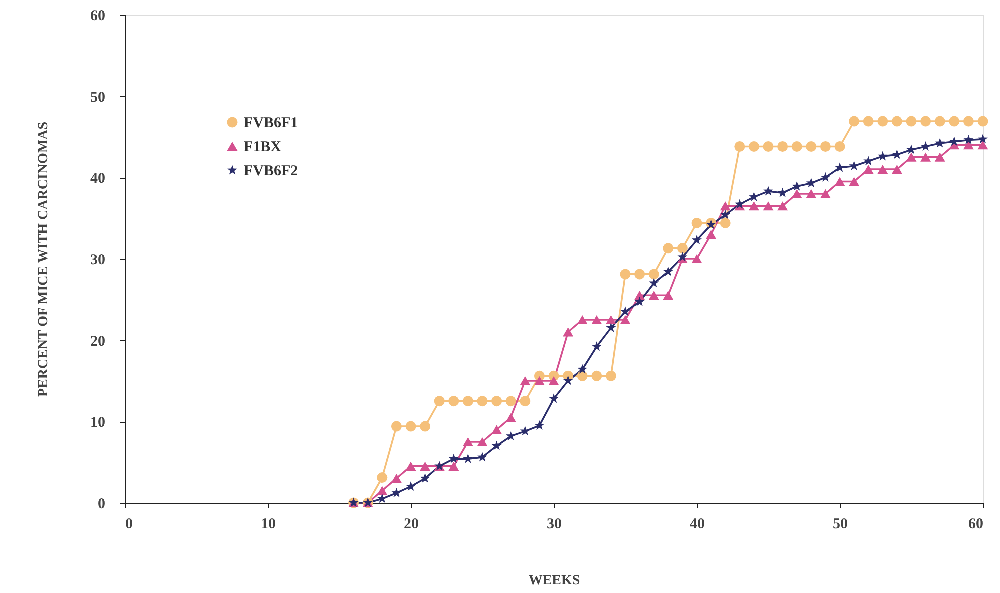 This screenshot has height=593, width=1000. Describe the element at coordinates (697, 524) in the screenshot. I see `x-tick-label: 40` at that location.